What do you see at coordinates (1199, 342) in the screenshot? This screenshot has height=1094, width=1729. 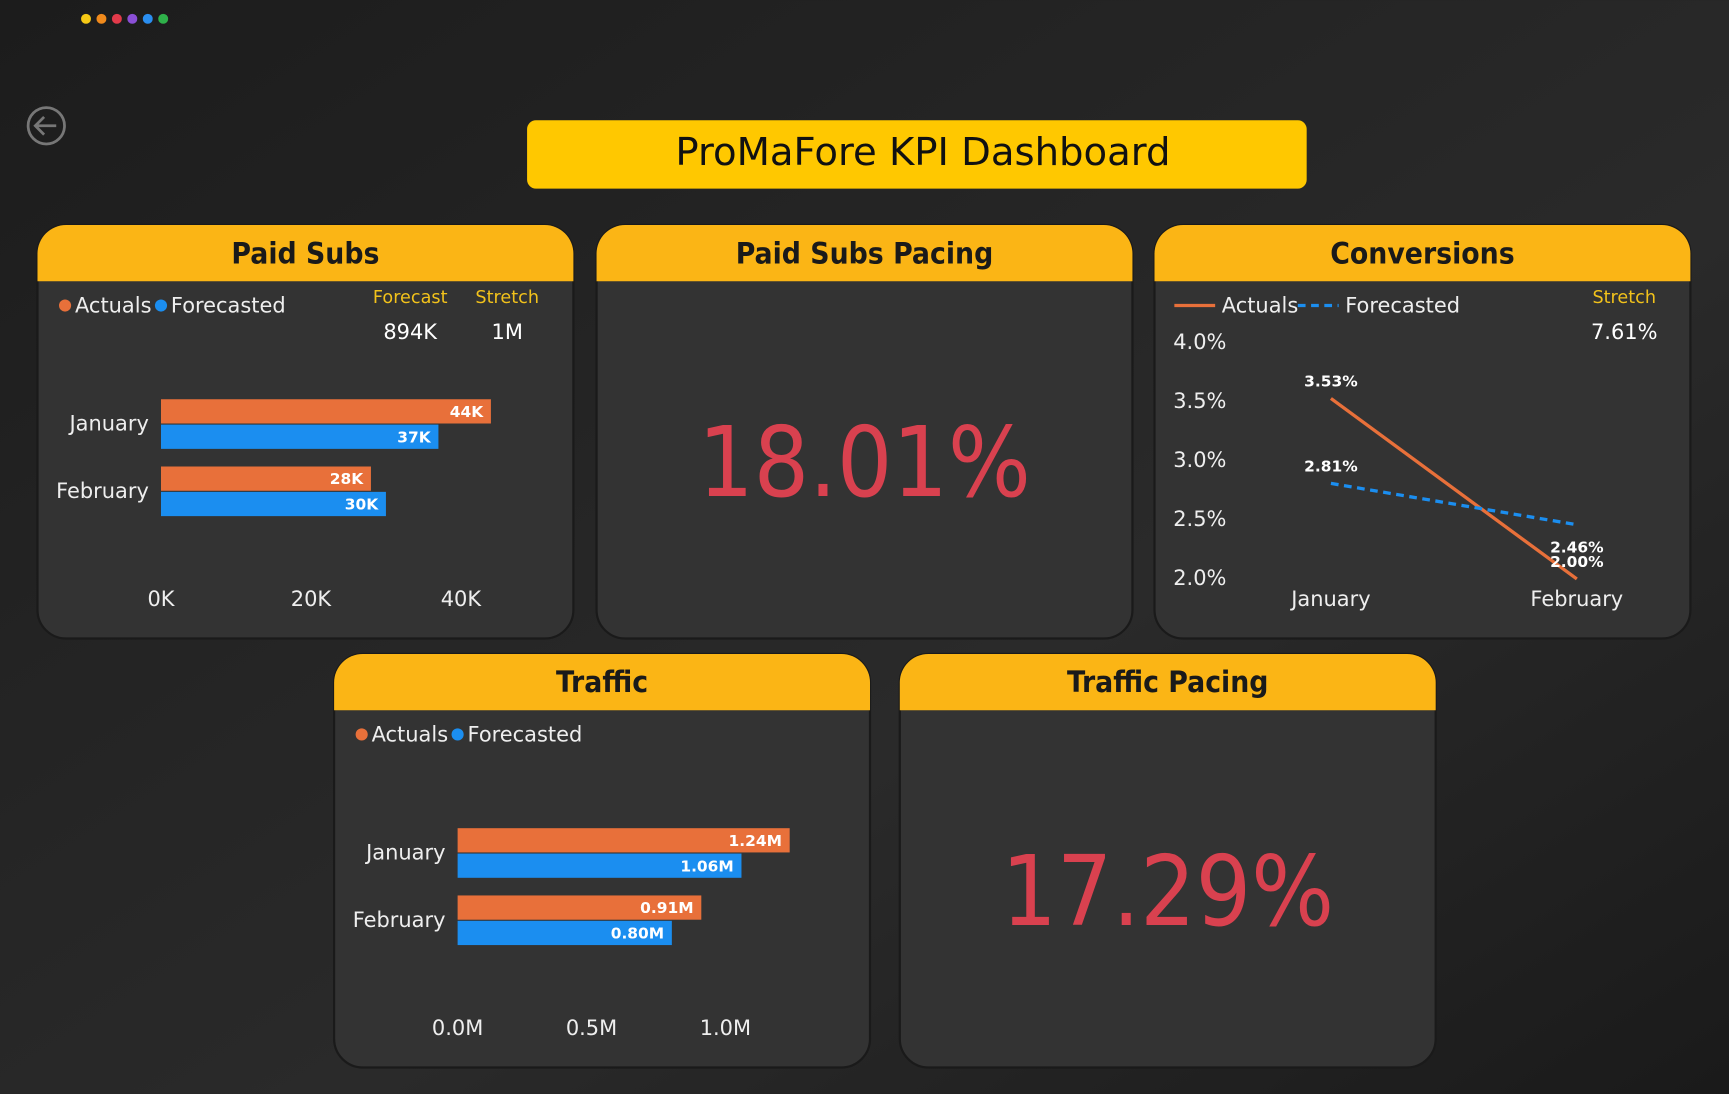 I see `y-tick-label: 4.0%` at bounding box center [1199, 342].